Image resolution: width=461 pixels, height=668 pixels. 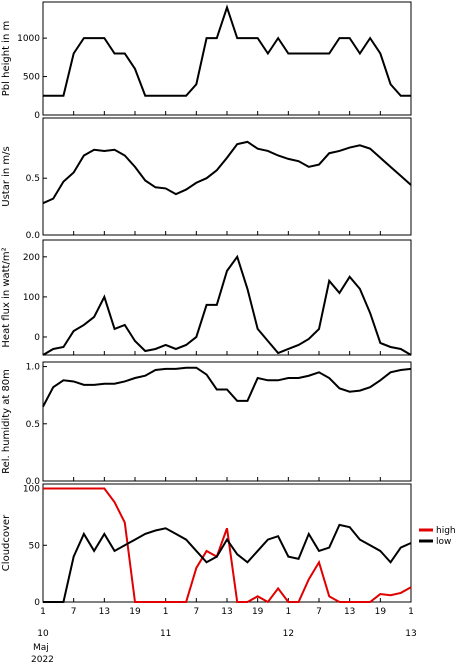 I want to click on legend-label: low, so click(x=443, y=542).